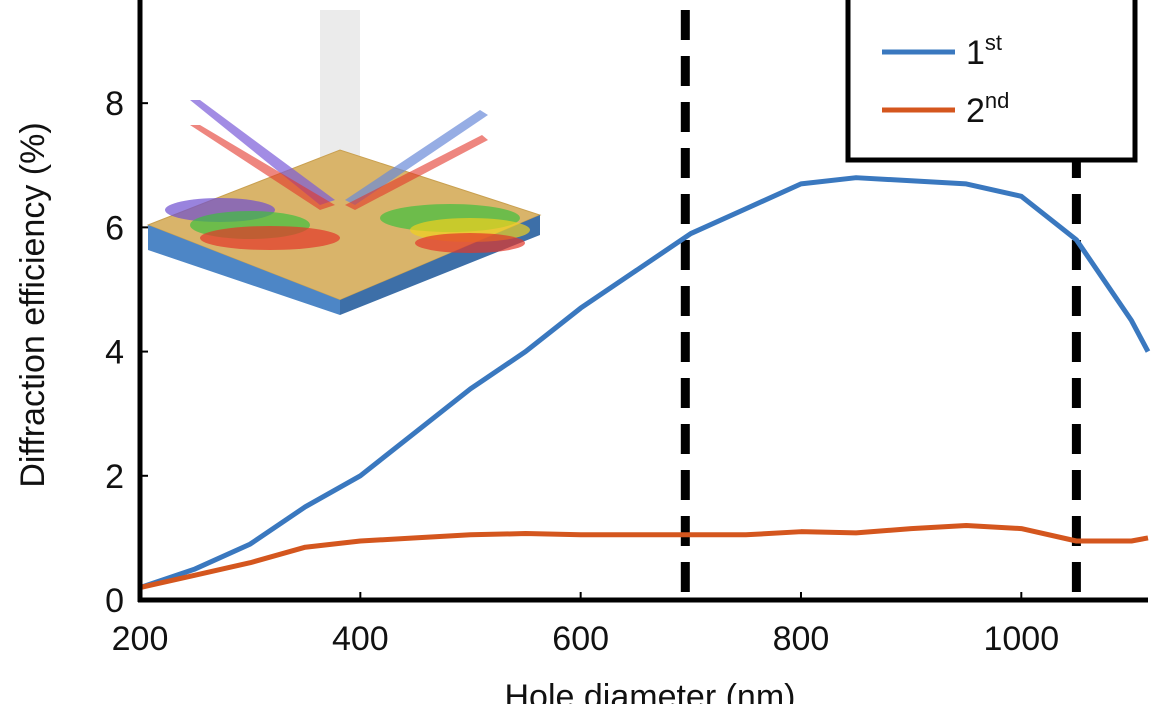  Describe the element at coordinates (344, 162) in the screenshot. I see `inset-illustration` at that location.